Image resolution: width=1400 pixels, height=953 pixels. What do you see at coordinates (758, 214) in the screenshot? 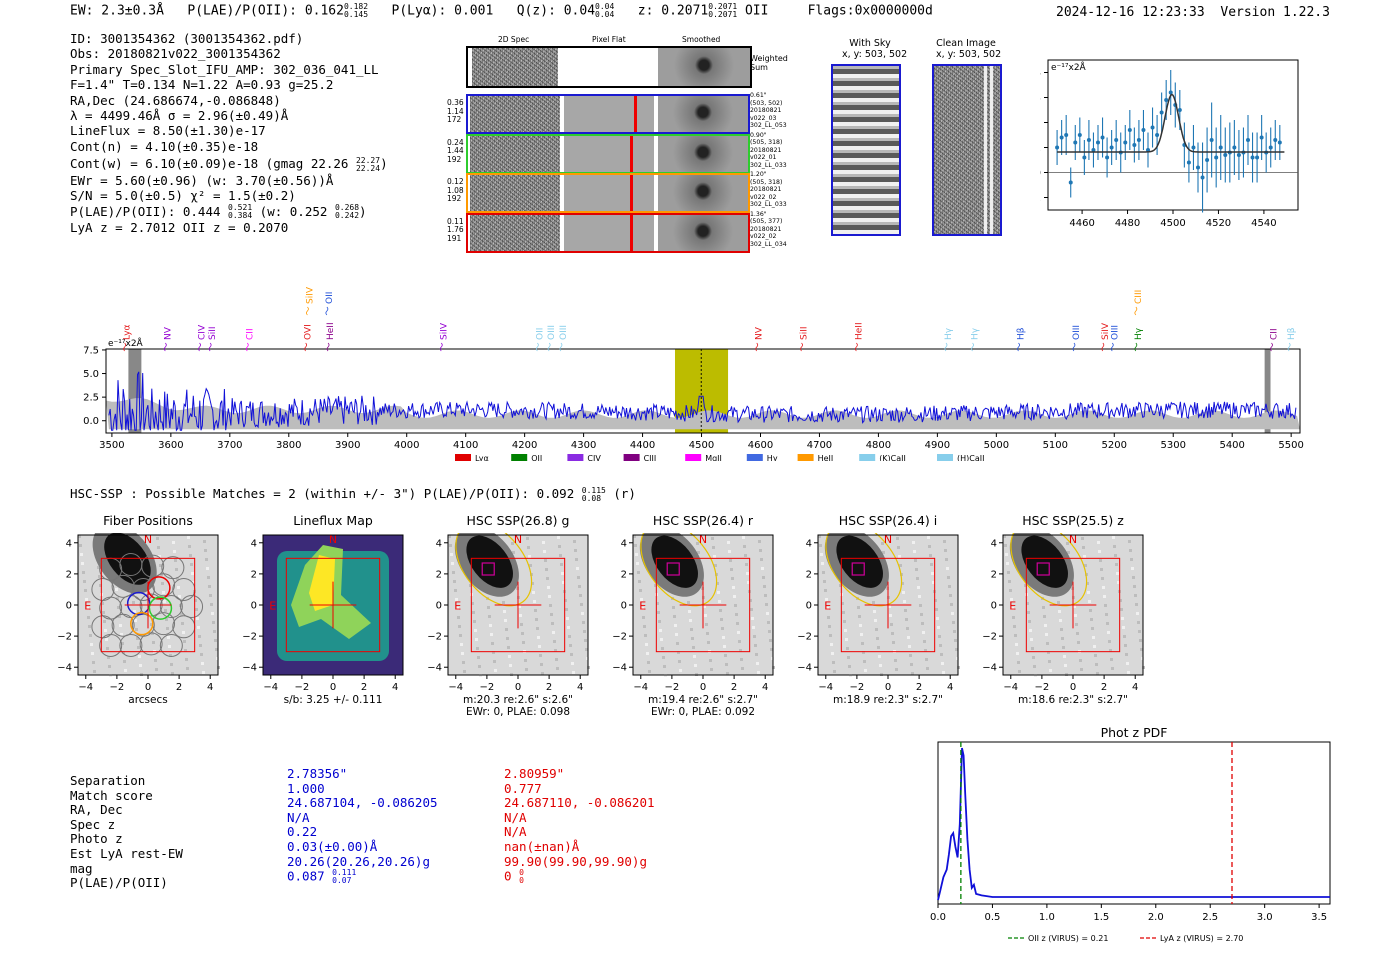
I see `fiber-meta-value: 1.36"` at bounding box center [758, 214].